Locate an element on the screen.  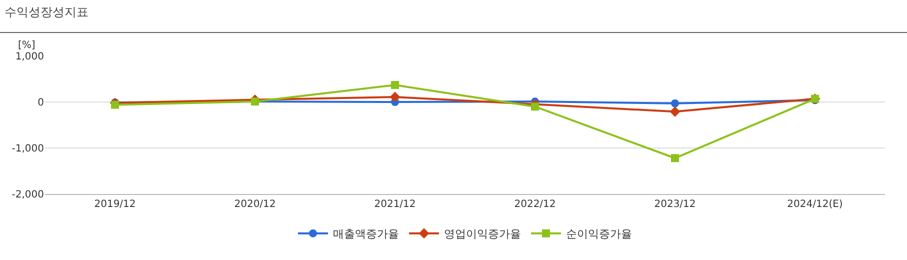
y-axis-title: [%] is located at coordinates (27, 45).